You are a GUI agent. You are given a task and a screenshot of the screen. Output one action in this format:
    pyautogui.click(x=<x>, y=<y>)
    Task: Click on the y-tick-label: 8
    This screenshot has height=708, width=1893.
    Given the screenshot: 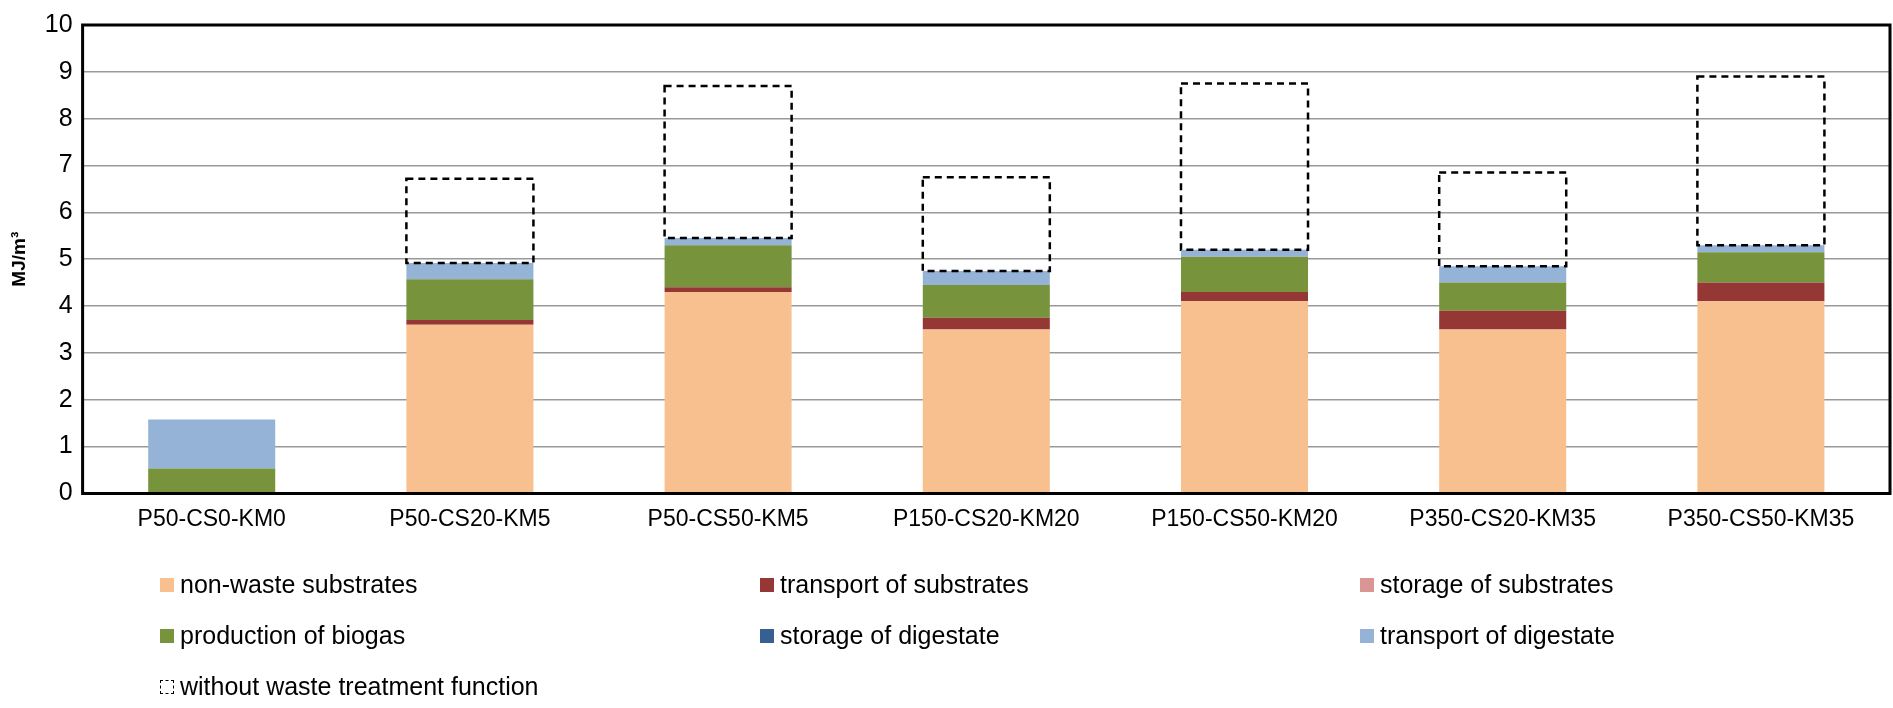 What is the action you would take?
    pyautogui.click(x=65, y=116)
    